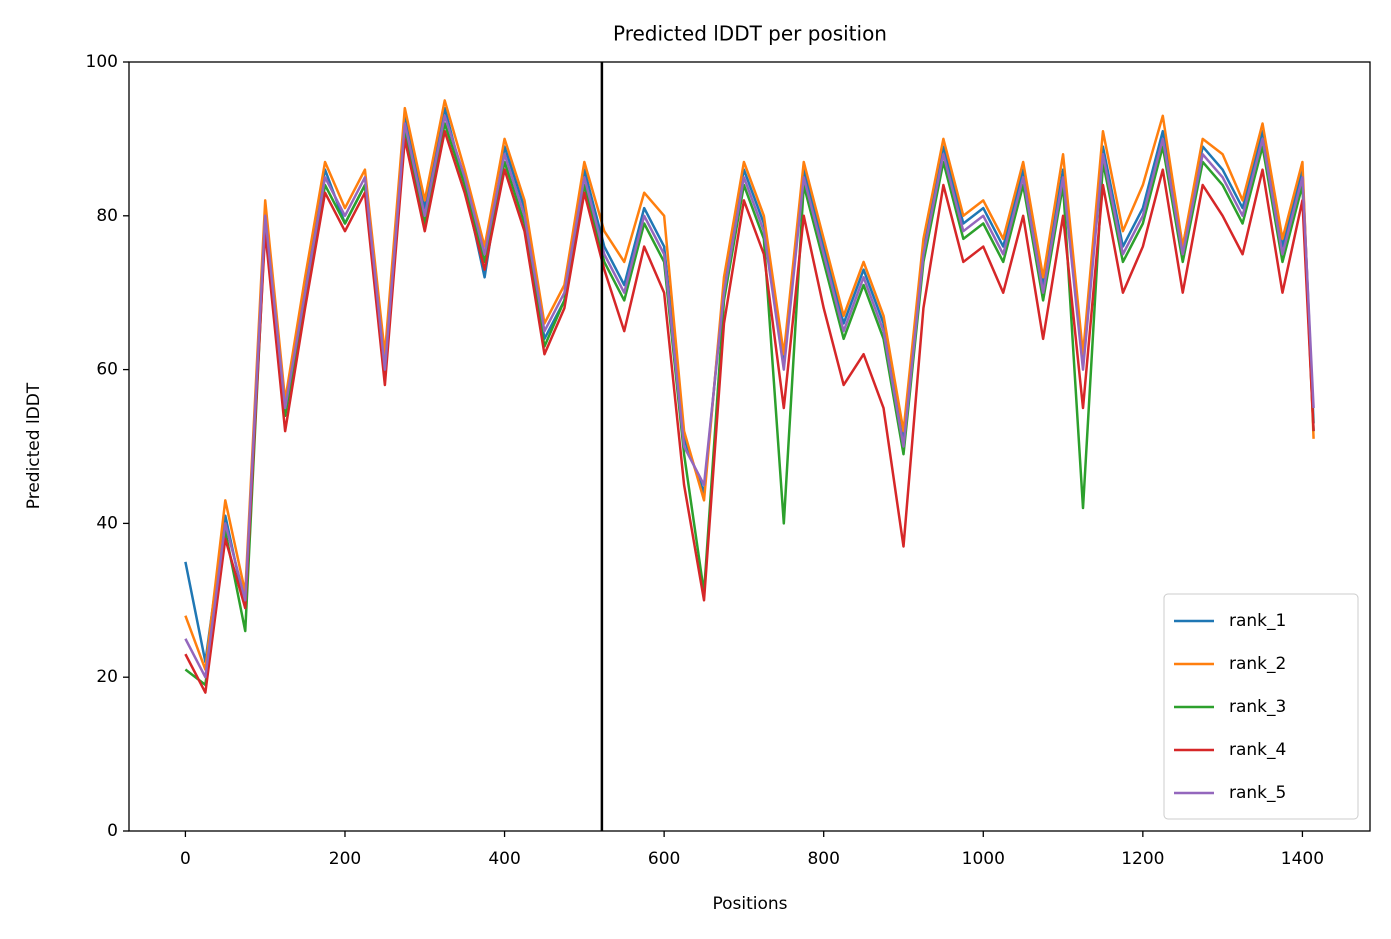 This screenshot has width=1391, height=939. I want to click on x-tick-label: 800, so click(823, 859).